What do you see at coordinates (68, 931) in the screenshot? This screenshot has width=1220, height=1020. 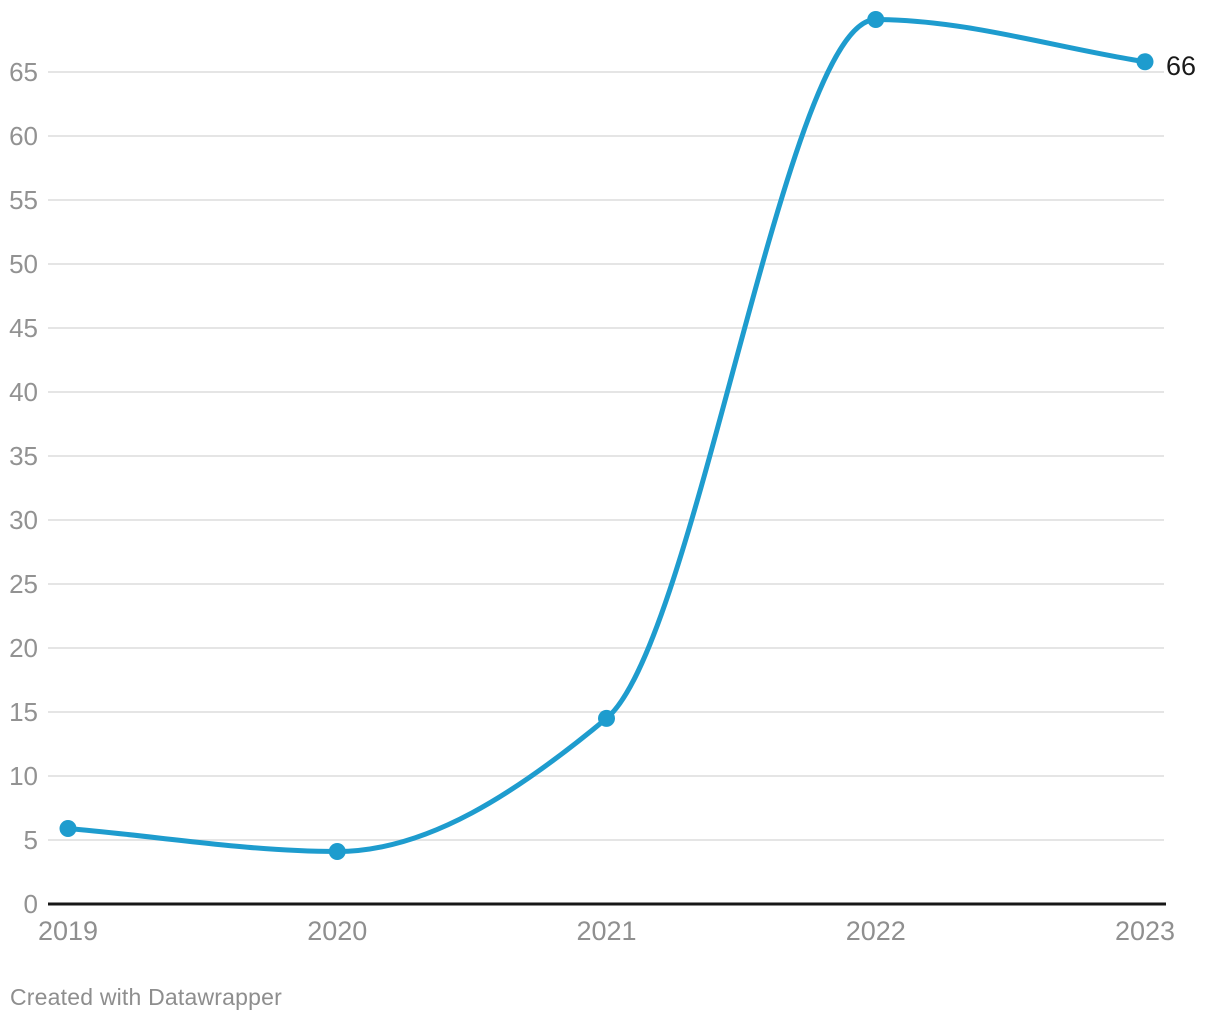 I see `x-tick-label: 2019` at bounding box center [68, 931].